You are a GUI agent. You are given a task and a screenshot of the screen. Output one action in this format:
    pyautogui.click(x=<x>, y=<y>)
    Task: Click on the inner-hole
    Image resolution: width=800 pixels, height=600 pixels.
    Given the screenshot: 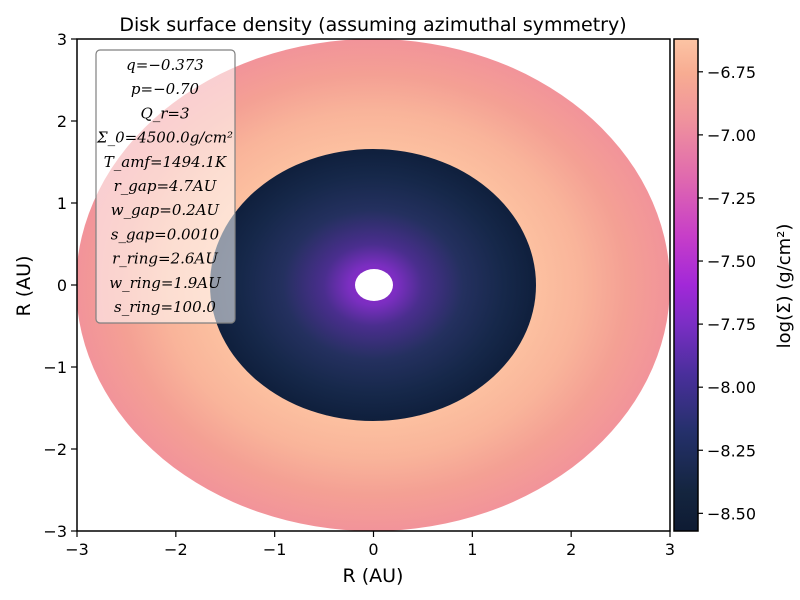 What is the action you would take?
    pyautogui.click(x=374, y=285)
    